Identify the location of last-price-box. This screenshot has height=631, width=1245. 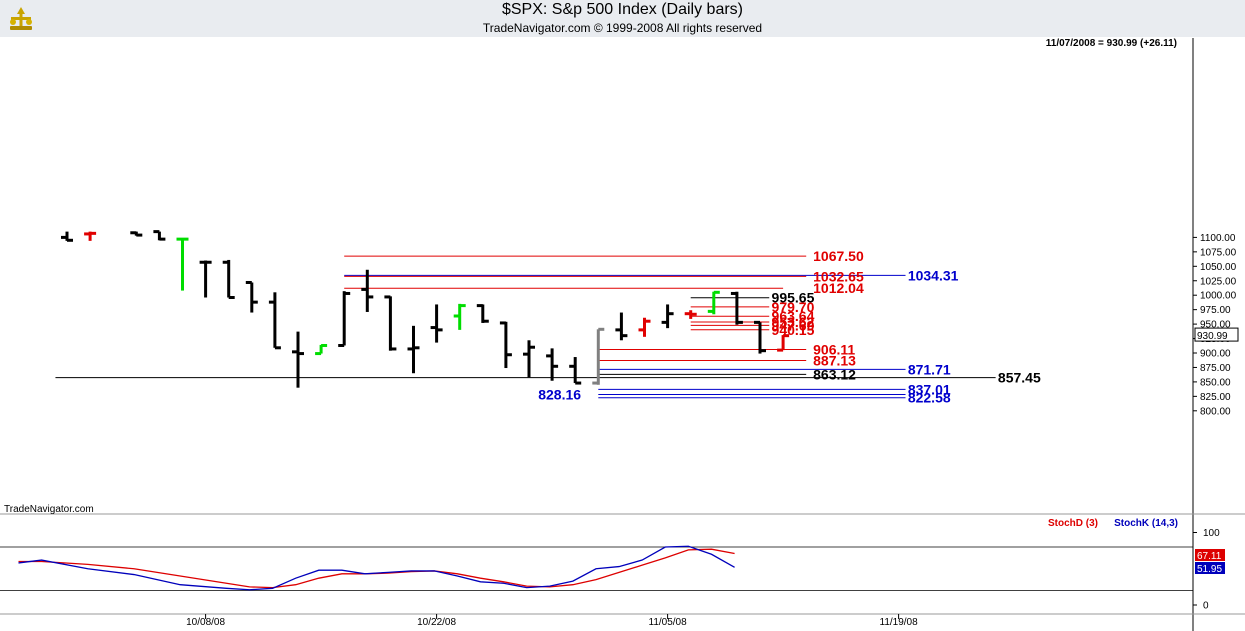
(1216, 334).